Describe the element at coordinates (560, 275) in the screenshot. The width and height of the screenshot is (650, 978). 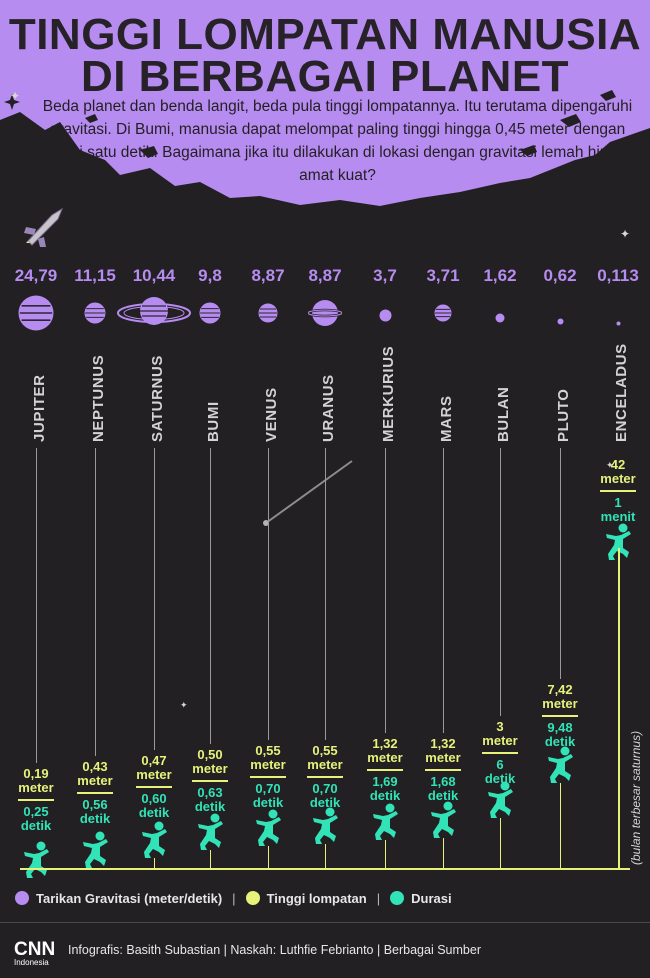
I see `gravity-value-pluto: 0,62` at that location.